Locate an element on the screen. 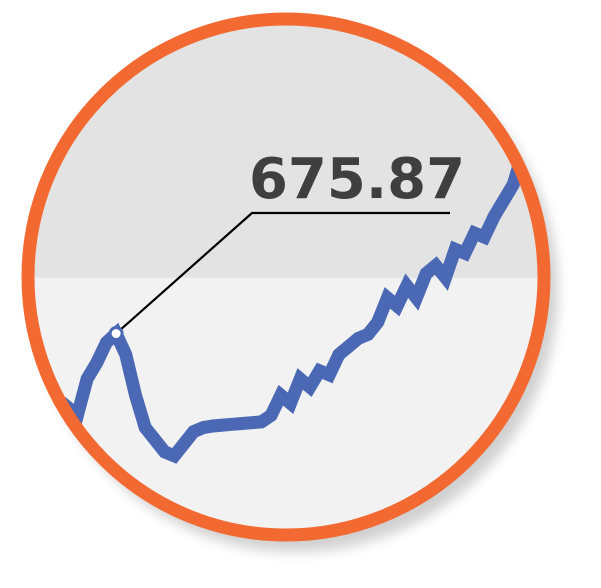 This screenshot has height=588, width=601. highlight-value-label: 675.87 is located at coordinates (357, 179).